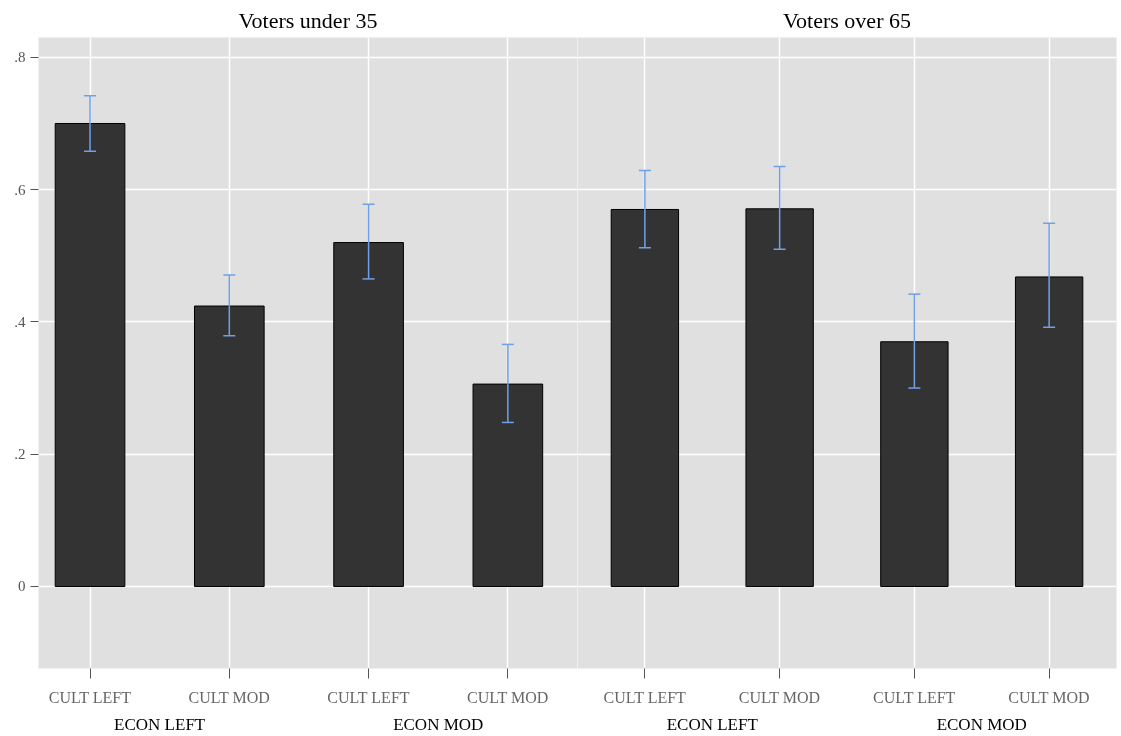 This screenshot has height=736, width=1121. Describe the element at coordinates (22, 586) in the screenshot. I see `y-tick-label: 0` at that location.